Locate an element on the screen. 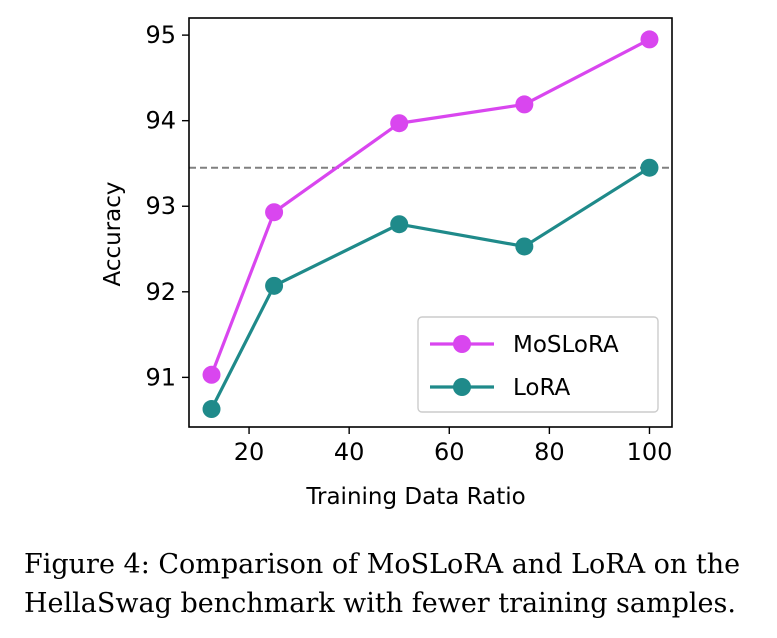 The image size is (777, 638). x-axis-label: Training Data Ratio is located at coordinates (415, 497).